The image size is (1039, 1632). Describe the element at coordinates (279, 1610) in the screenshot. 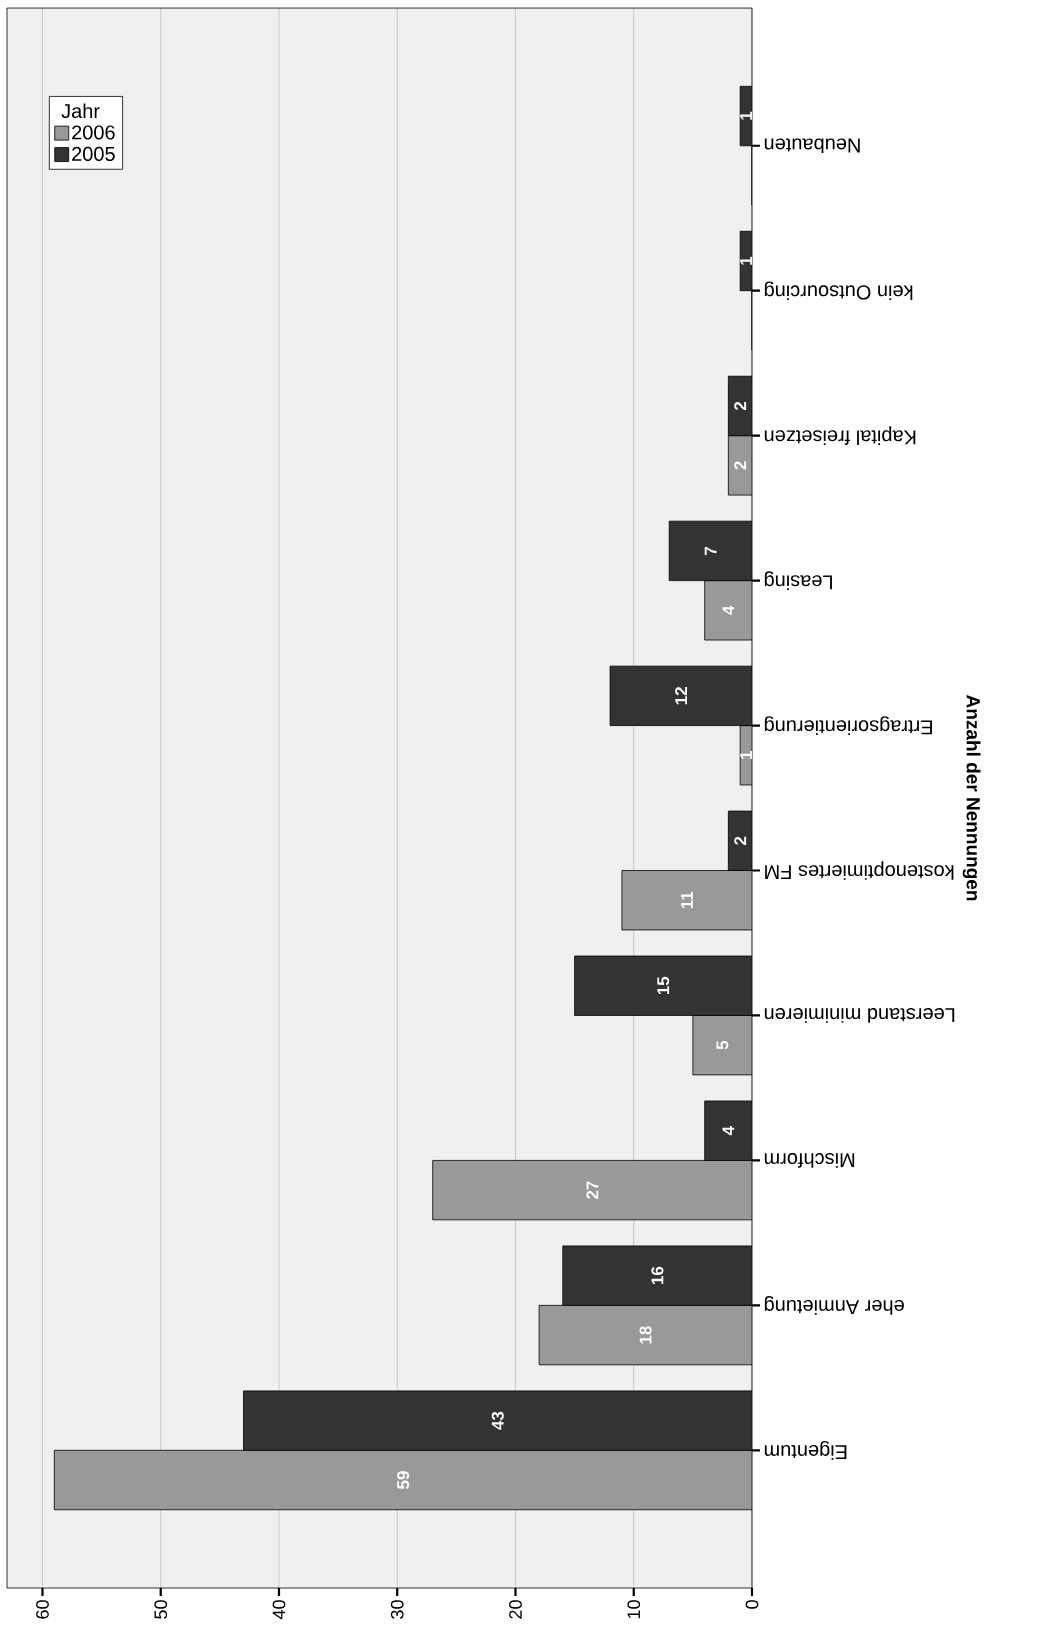

I see `x-tick-label: 40` at that location.